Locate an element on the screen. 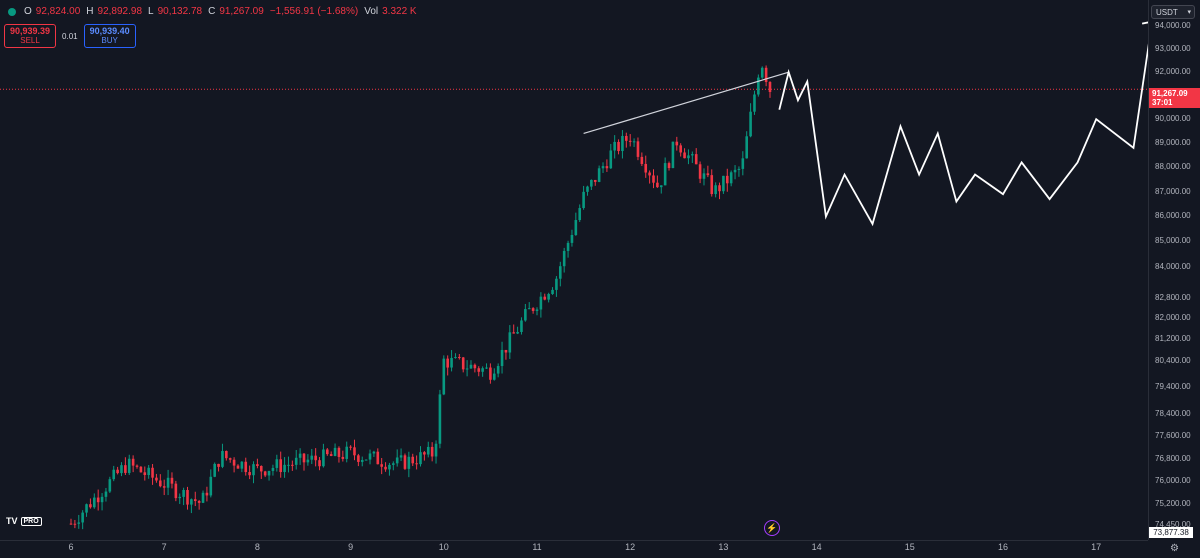  price-tick-label: 79,400.00 is located at coordinates (1173, 387).